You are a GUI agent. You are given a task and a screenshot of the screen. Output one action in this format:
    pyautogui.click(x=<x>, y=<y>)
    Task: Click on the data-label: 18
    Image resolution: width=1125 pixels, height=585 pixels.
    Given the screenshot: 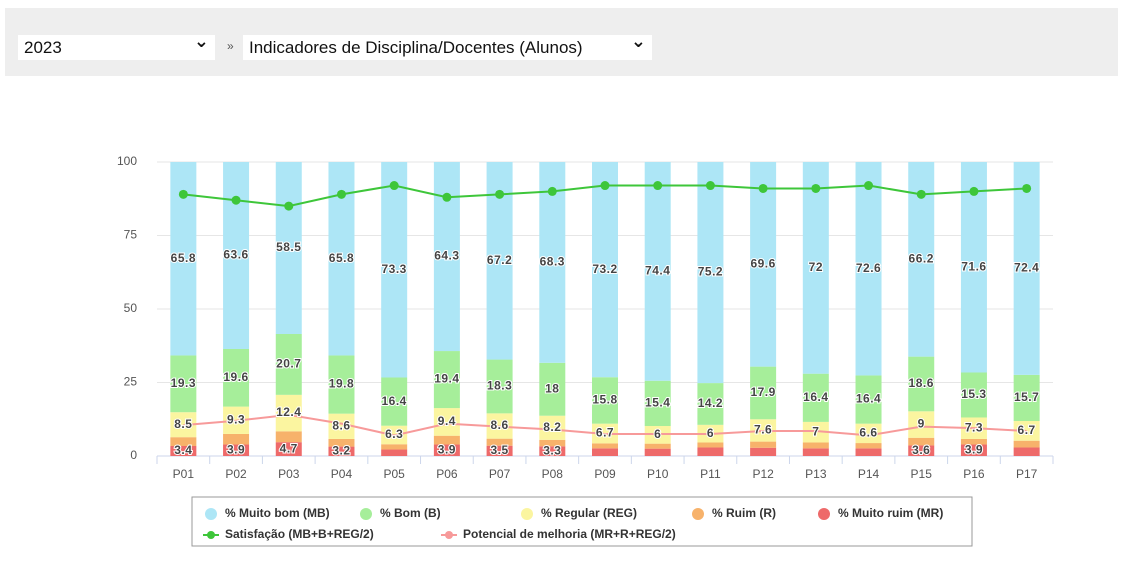 What is the action you would take?
    pyautogui.click(x=552, y=388)
    